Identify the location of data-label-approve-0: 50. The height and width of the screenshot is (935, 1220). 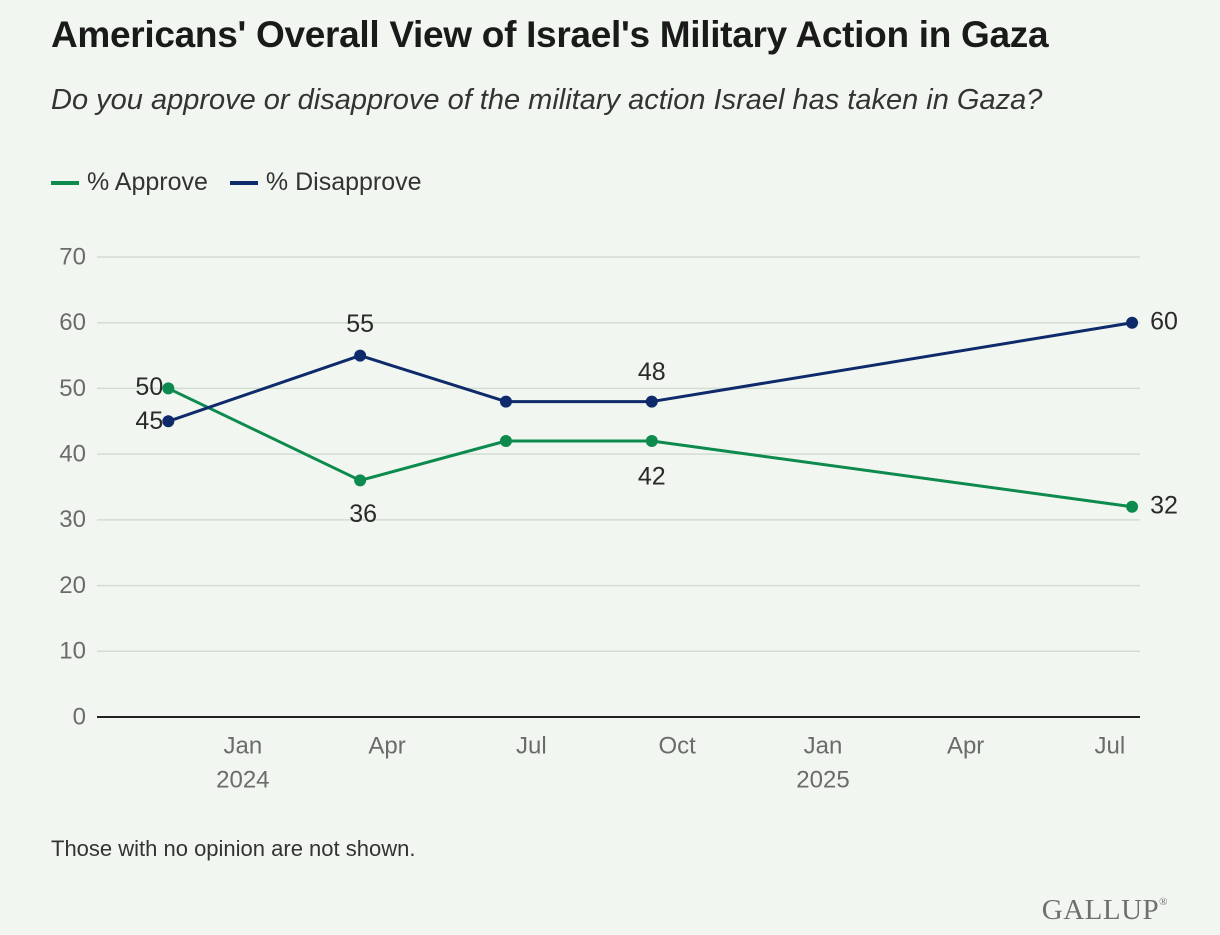
(149, 387).